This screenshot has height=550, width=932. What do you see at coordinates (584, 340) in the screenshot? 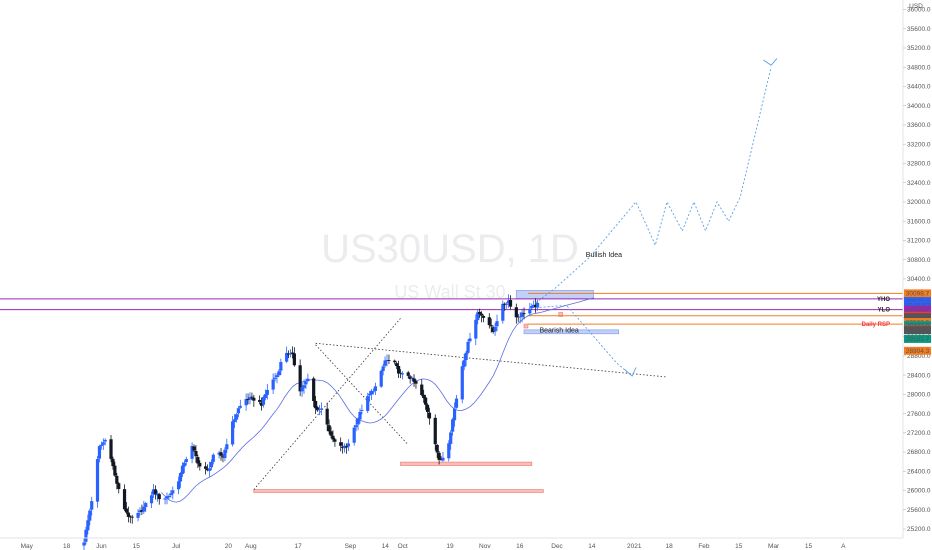
I see `bearish-projection-path` at bounding box center [584, 340].